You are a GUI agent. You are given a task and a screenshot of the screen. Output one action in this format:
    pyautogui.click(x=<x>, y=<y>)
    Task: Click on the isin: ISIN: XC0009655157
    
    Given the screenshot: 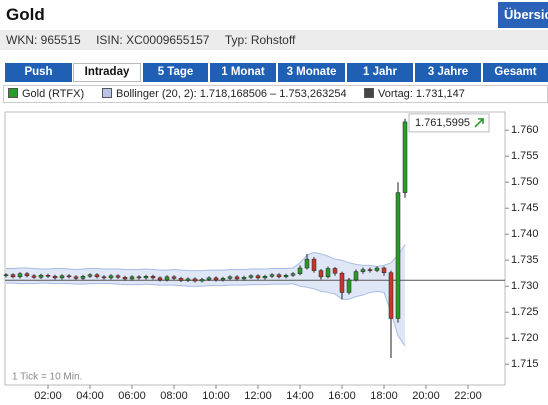 What is the action you would take?
    pyautogui.click(x=153, y=40)
    